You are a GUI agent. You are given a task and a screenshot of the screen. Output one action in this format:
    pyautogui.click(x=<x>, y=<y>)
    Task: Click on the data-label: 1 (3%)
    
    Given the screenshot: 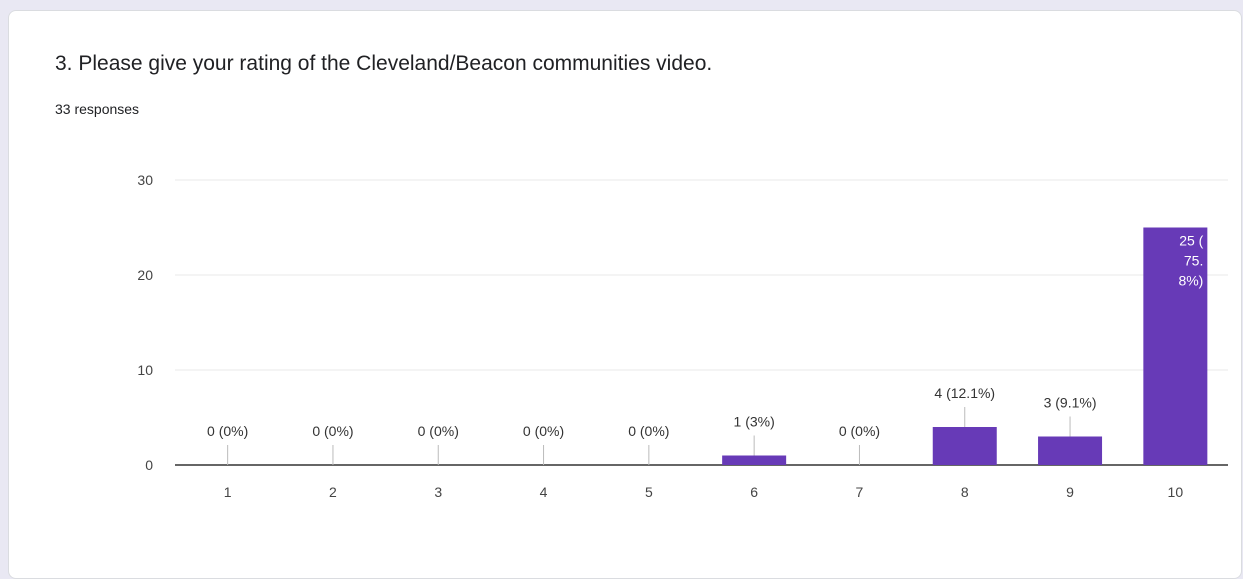 What is the action you would take?
    pyautogui.click(x=754, y=422)
    